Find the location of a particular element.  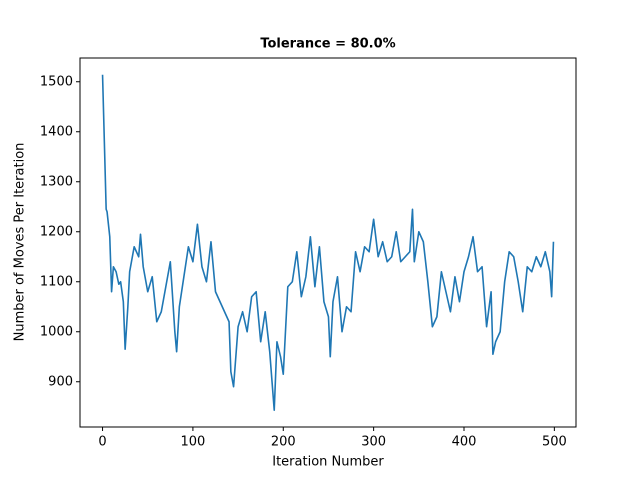

x-tick-label: 500 is located at coordinates (554, 442).